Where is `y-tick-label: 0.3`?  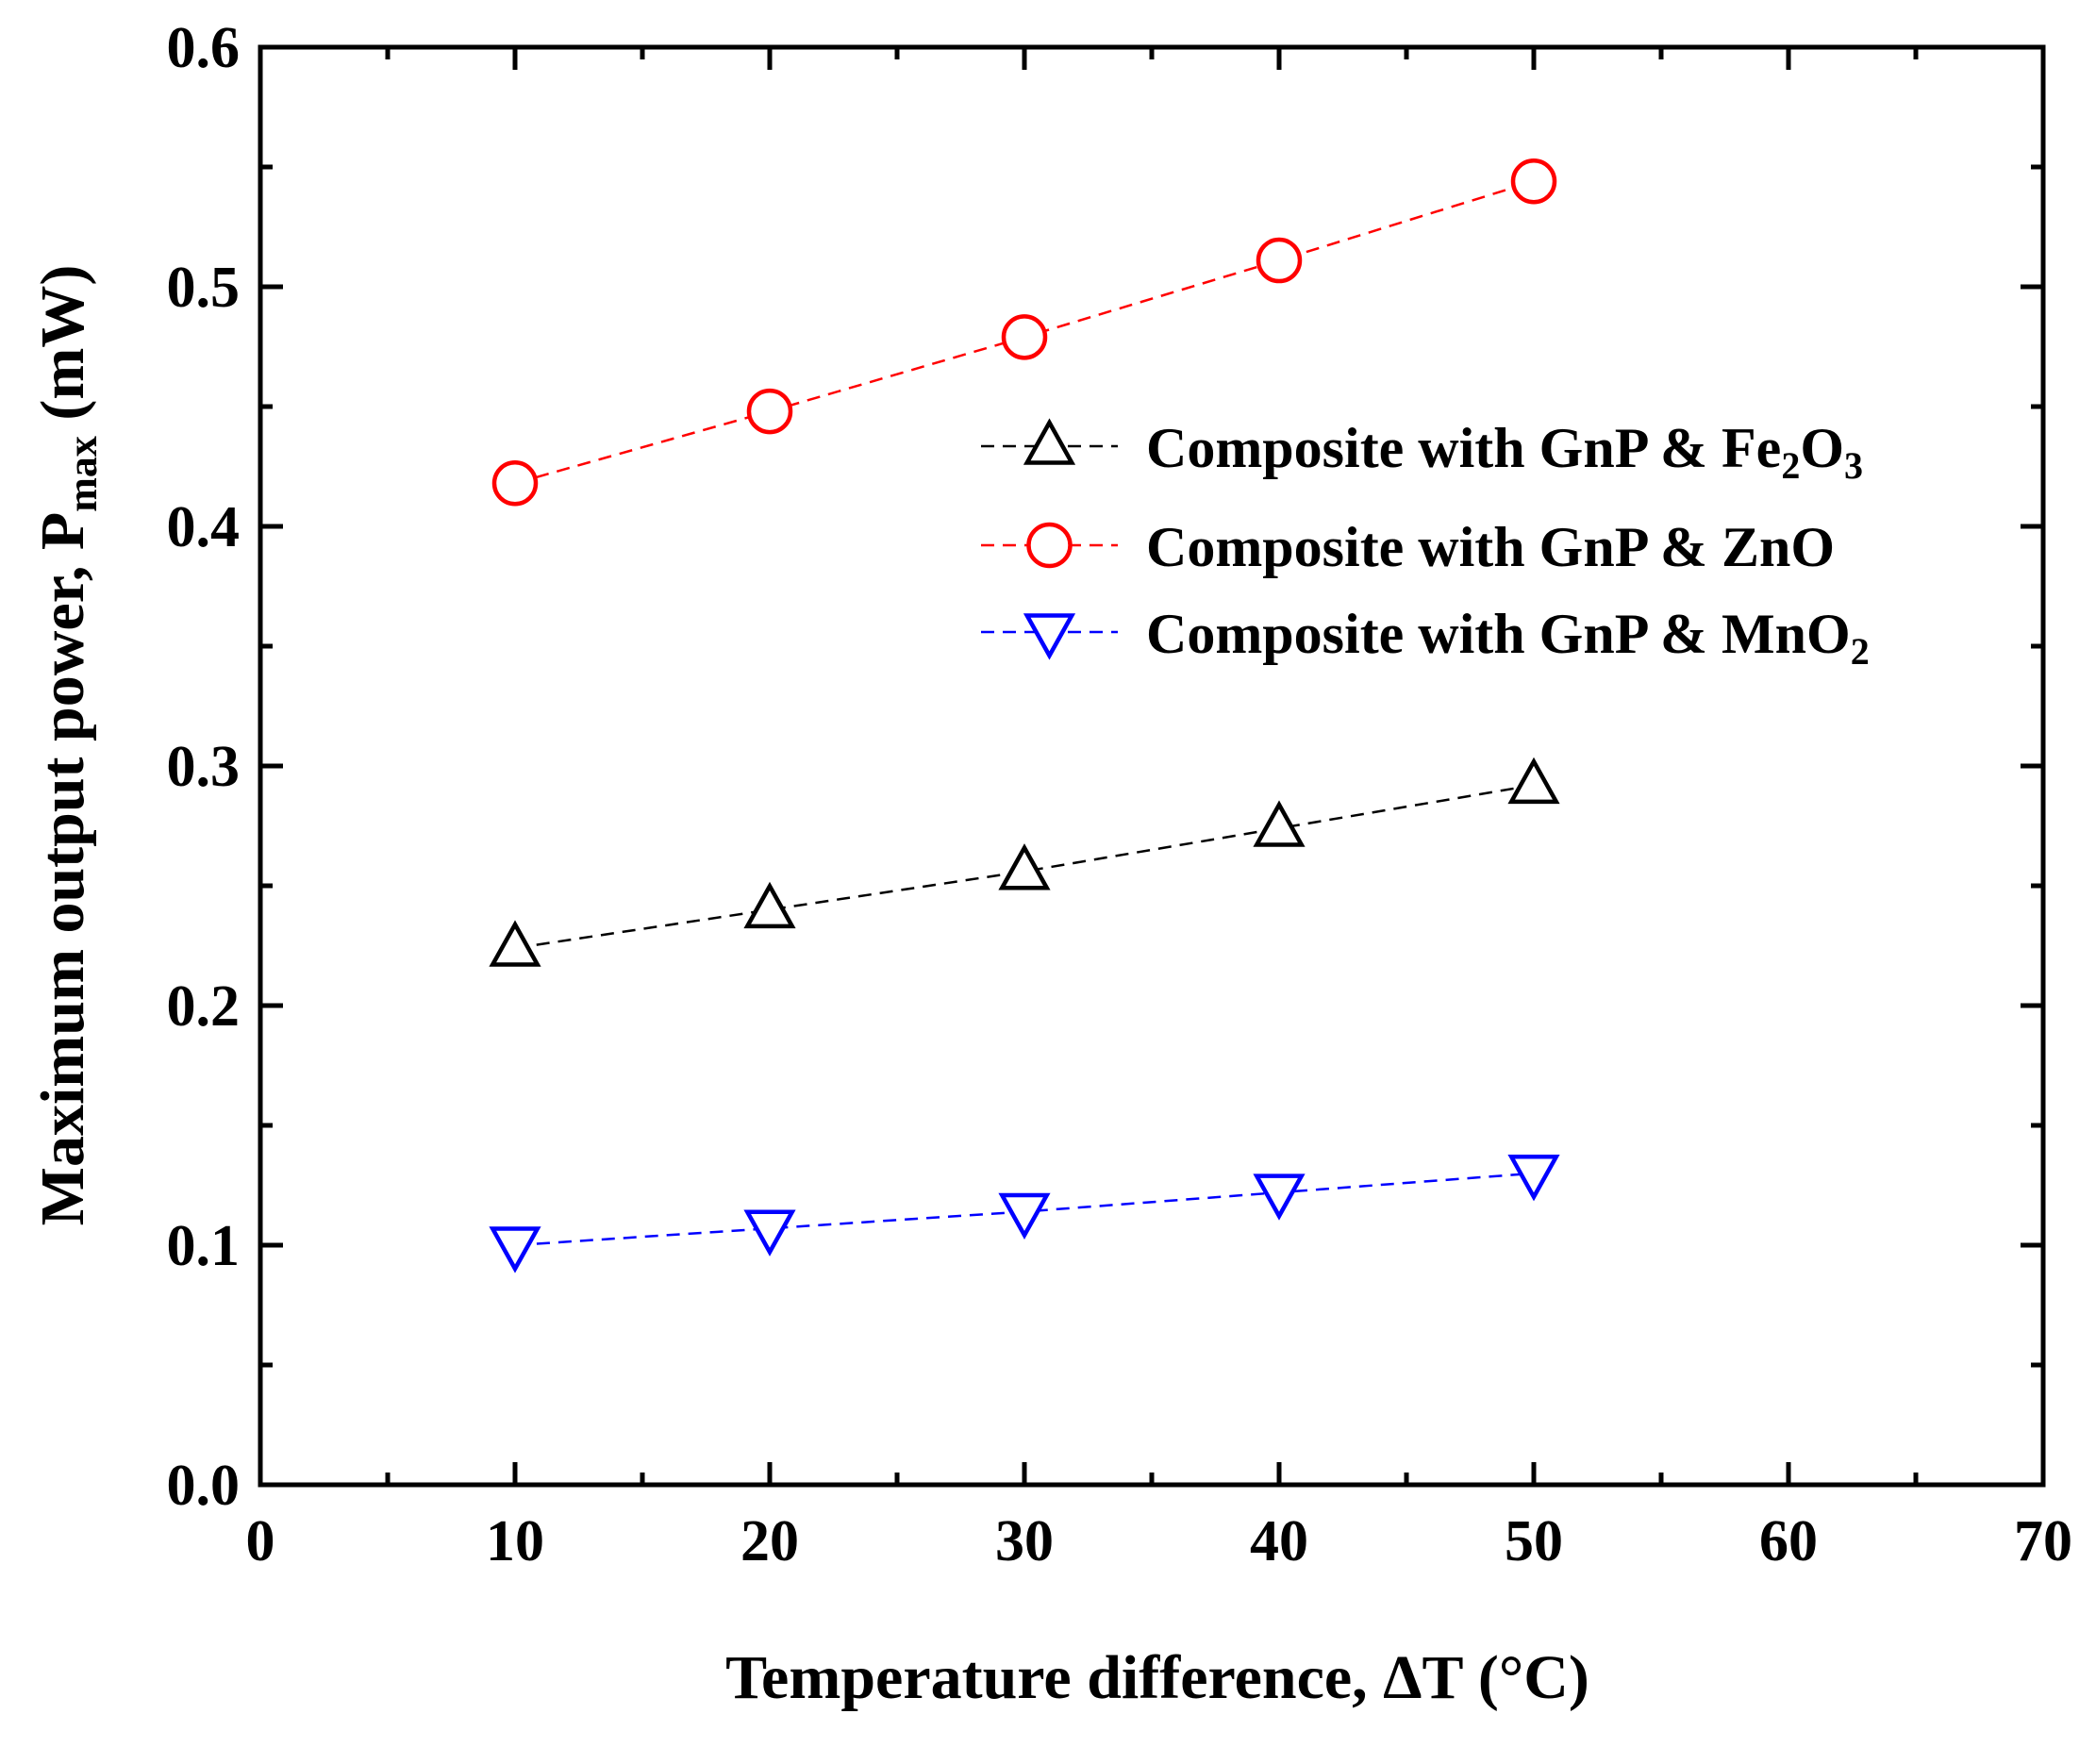 y-tick-label: 0.3 is located at coordinates (204, 767).